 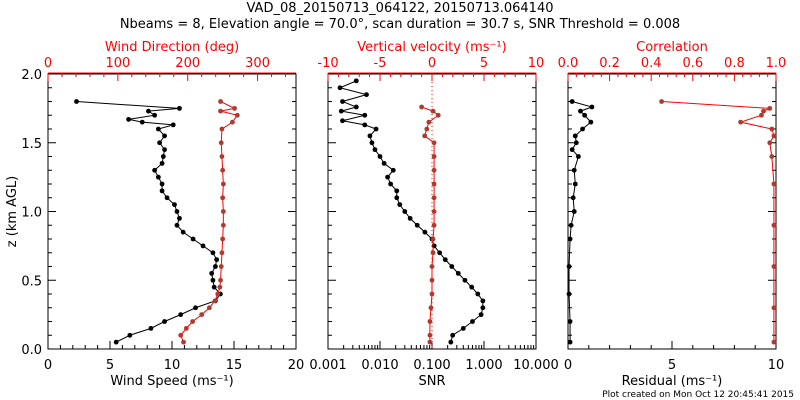 I want to click on series-line-snr, so click(x=411, y=211).